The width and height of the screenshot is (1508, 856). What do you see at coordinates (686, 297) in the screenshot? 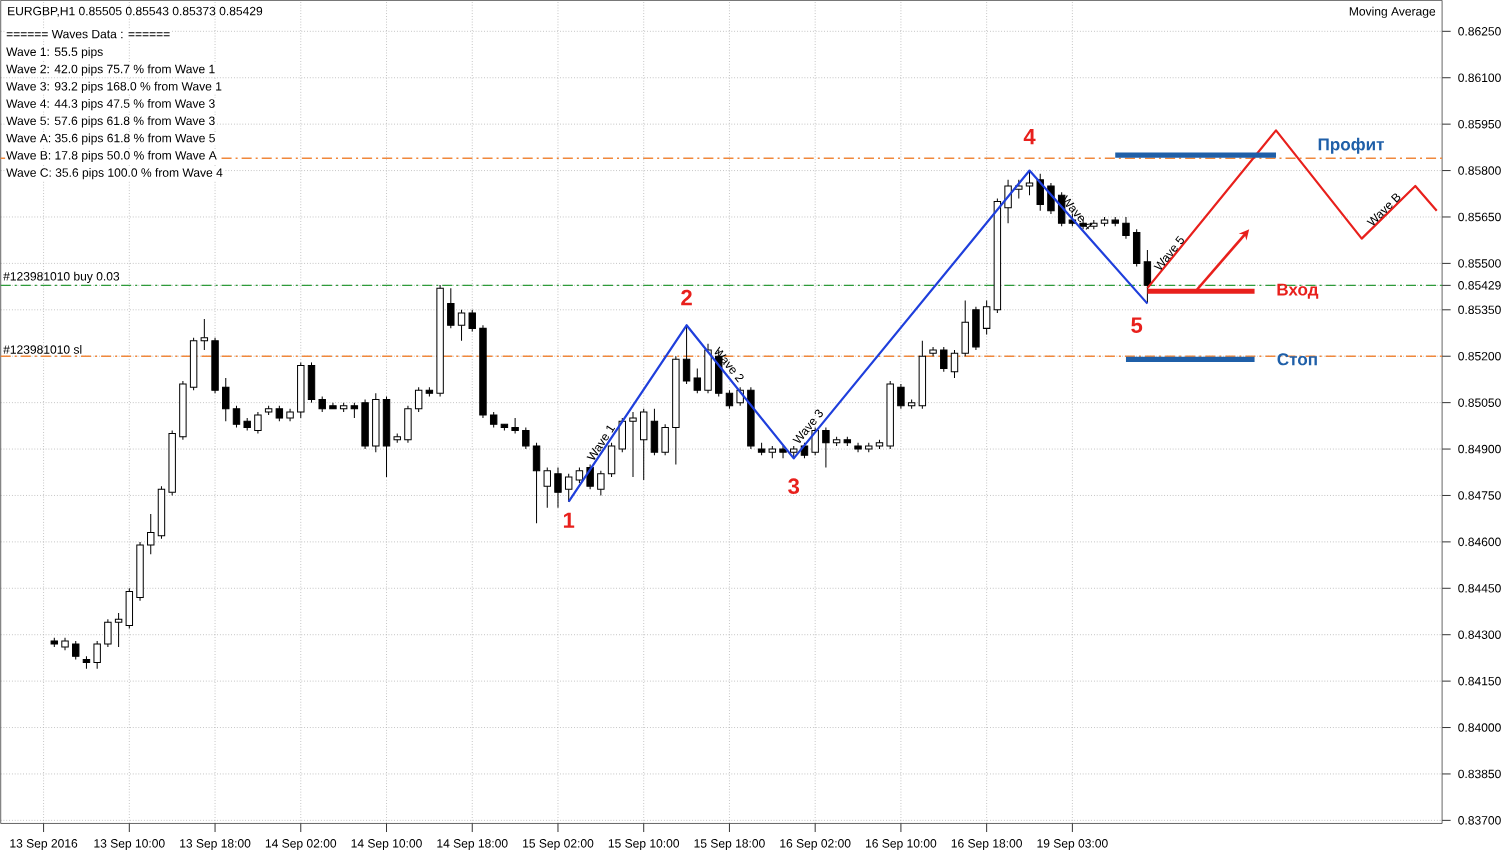
I see `annotation: 2` at bounding box center [686, 297].